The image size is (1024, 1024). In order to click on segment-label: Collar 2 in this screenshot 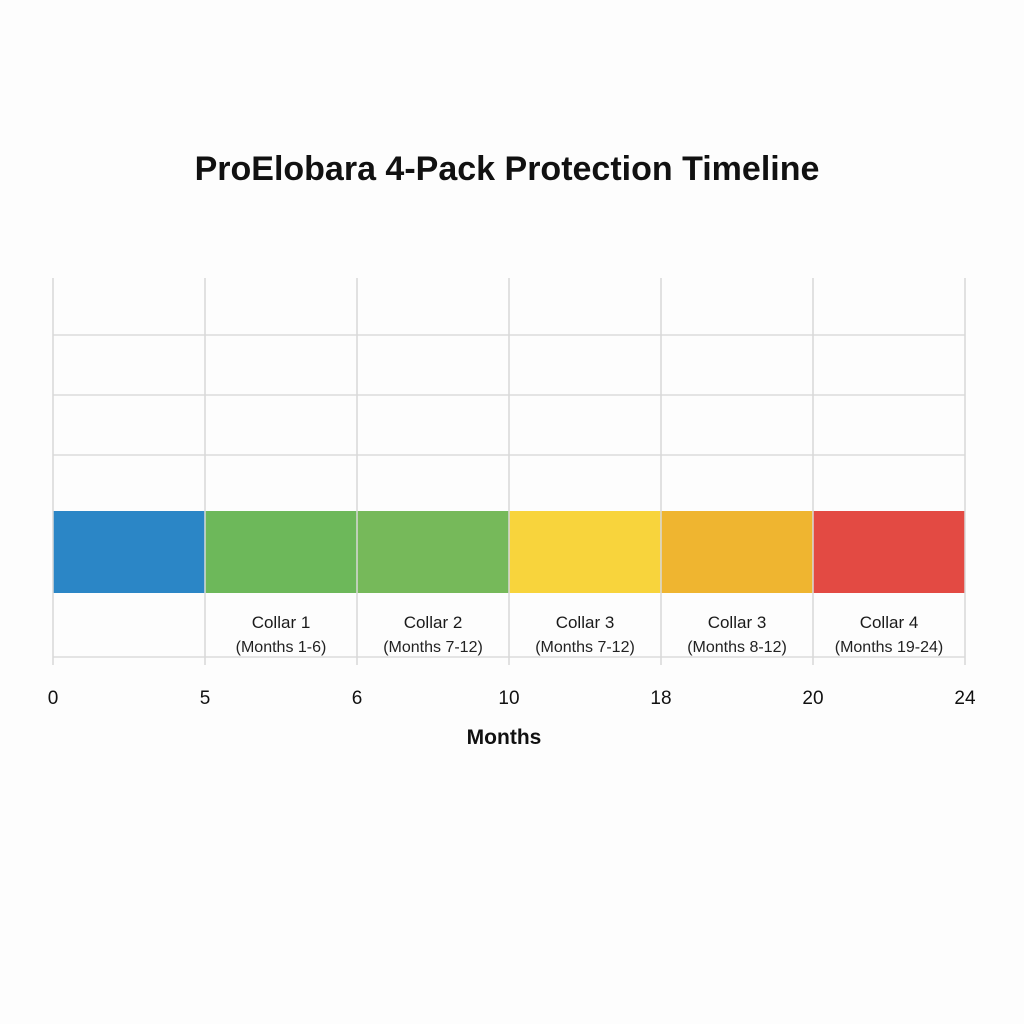, I will do `click(433, 622)`.